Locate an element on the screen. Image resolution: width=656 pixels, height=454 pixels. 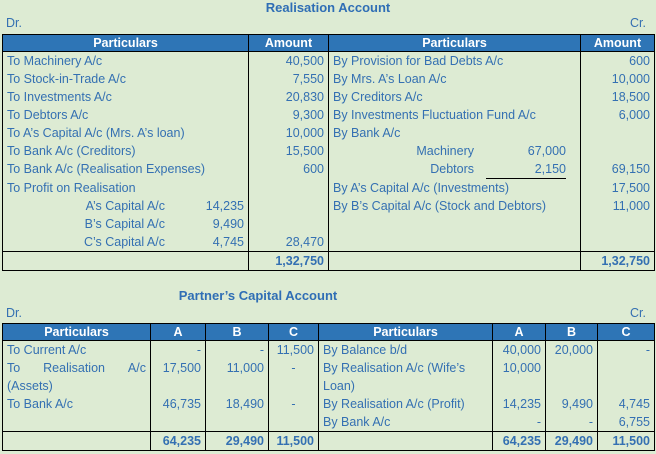
debit-label: To Bank A/c (Realisation Expenses) is located at coordinates (125, 169).